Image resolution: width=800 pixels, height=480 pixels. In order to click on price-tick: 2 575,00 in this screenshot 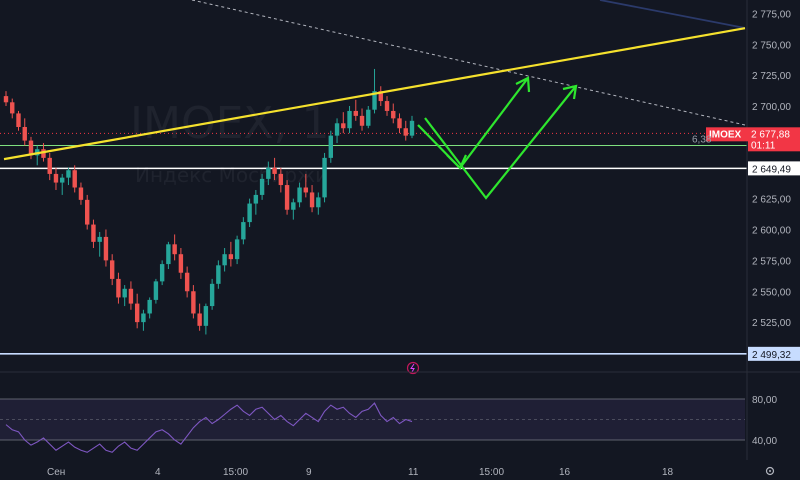, I will do `click(771, 261)`.